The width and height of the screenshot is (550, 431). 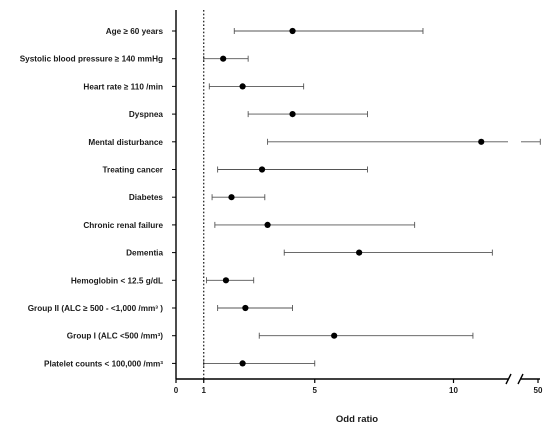 I want to click on x-tick-label: 50, so click(x=538, y=390).